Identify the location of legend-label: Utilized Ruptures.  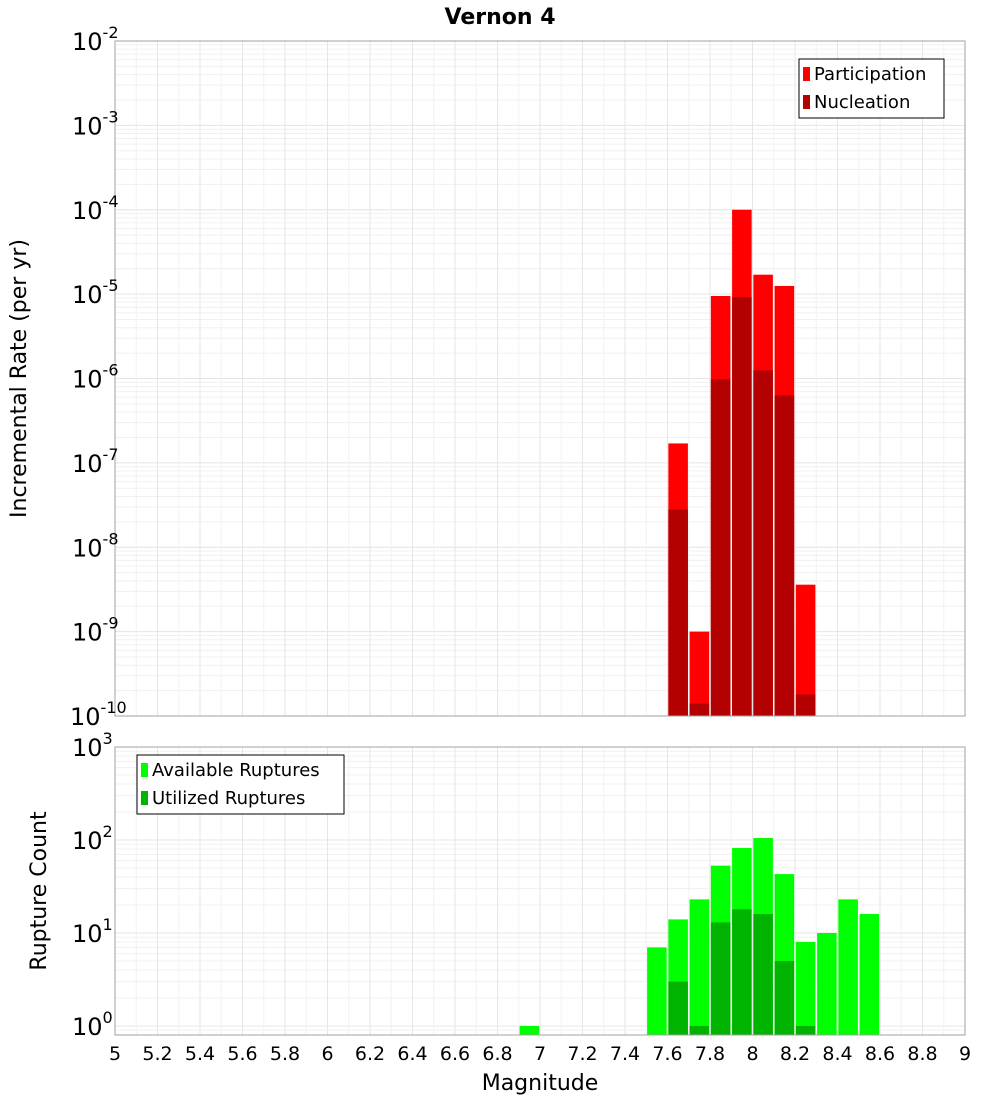
(228, 798).